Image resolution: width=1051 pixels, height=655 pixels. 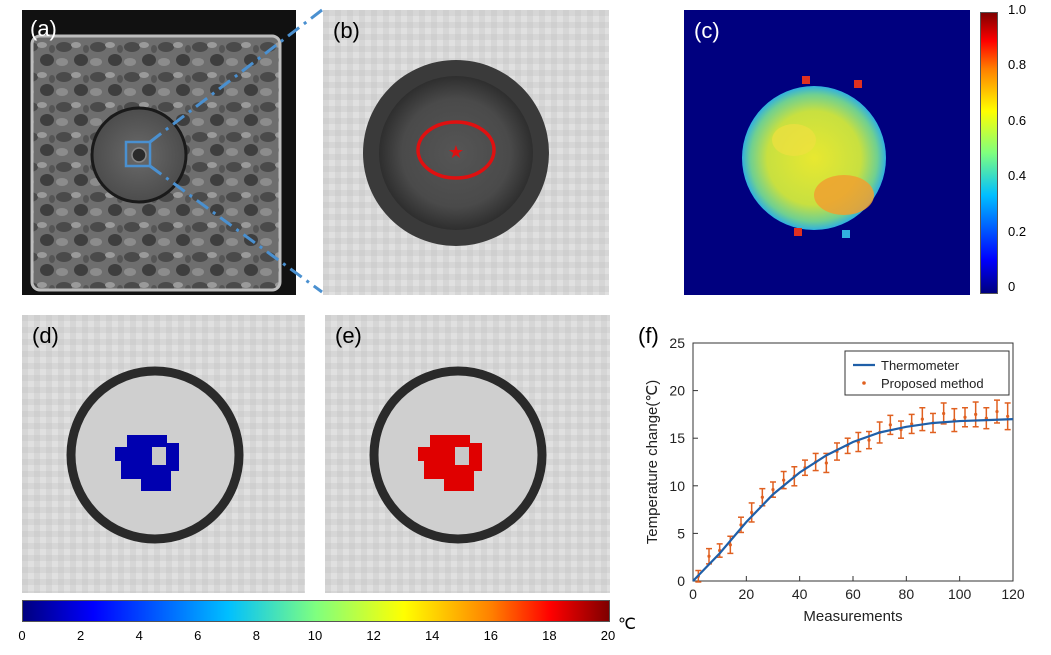 I want to click on panel-a: (a), so click(x=159, y=152).